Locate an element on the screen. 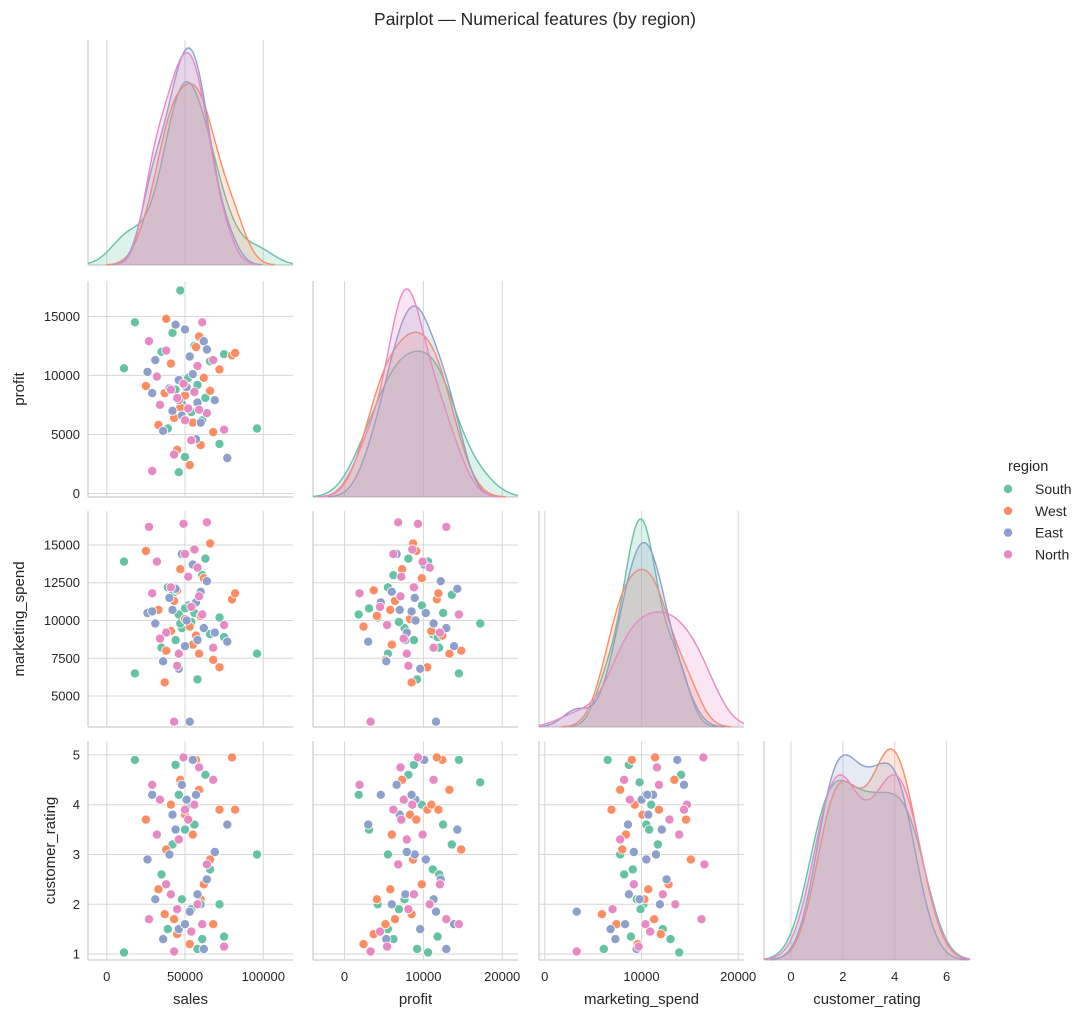 The height and width of the screenshot is (1021, 1087). panel-marketing_spend-vs-sales: 5000 7500 10000 12500 15000 marketing_spend is located at coordinates (152, 619).